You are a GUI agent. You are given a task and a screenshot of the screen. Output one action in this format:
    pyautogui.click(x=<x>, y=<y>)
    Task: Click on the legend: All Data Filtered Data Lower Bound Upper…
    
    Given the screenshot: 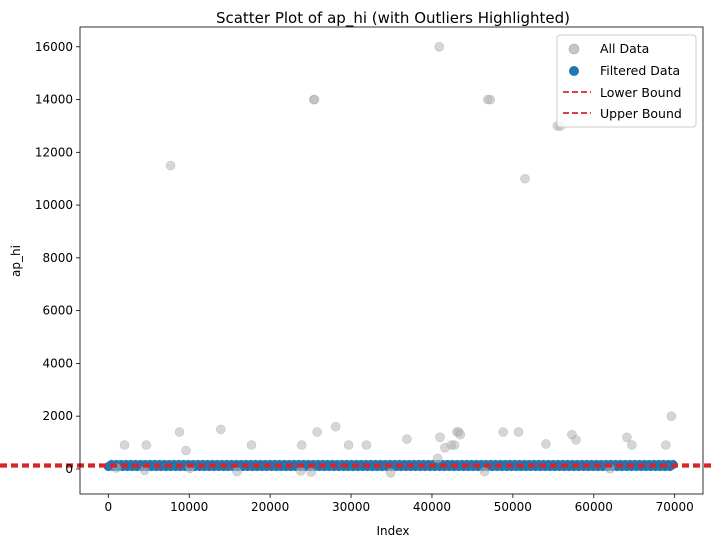 What is the action you would take?
    pyautogui.click(x=626, y=81)
    